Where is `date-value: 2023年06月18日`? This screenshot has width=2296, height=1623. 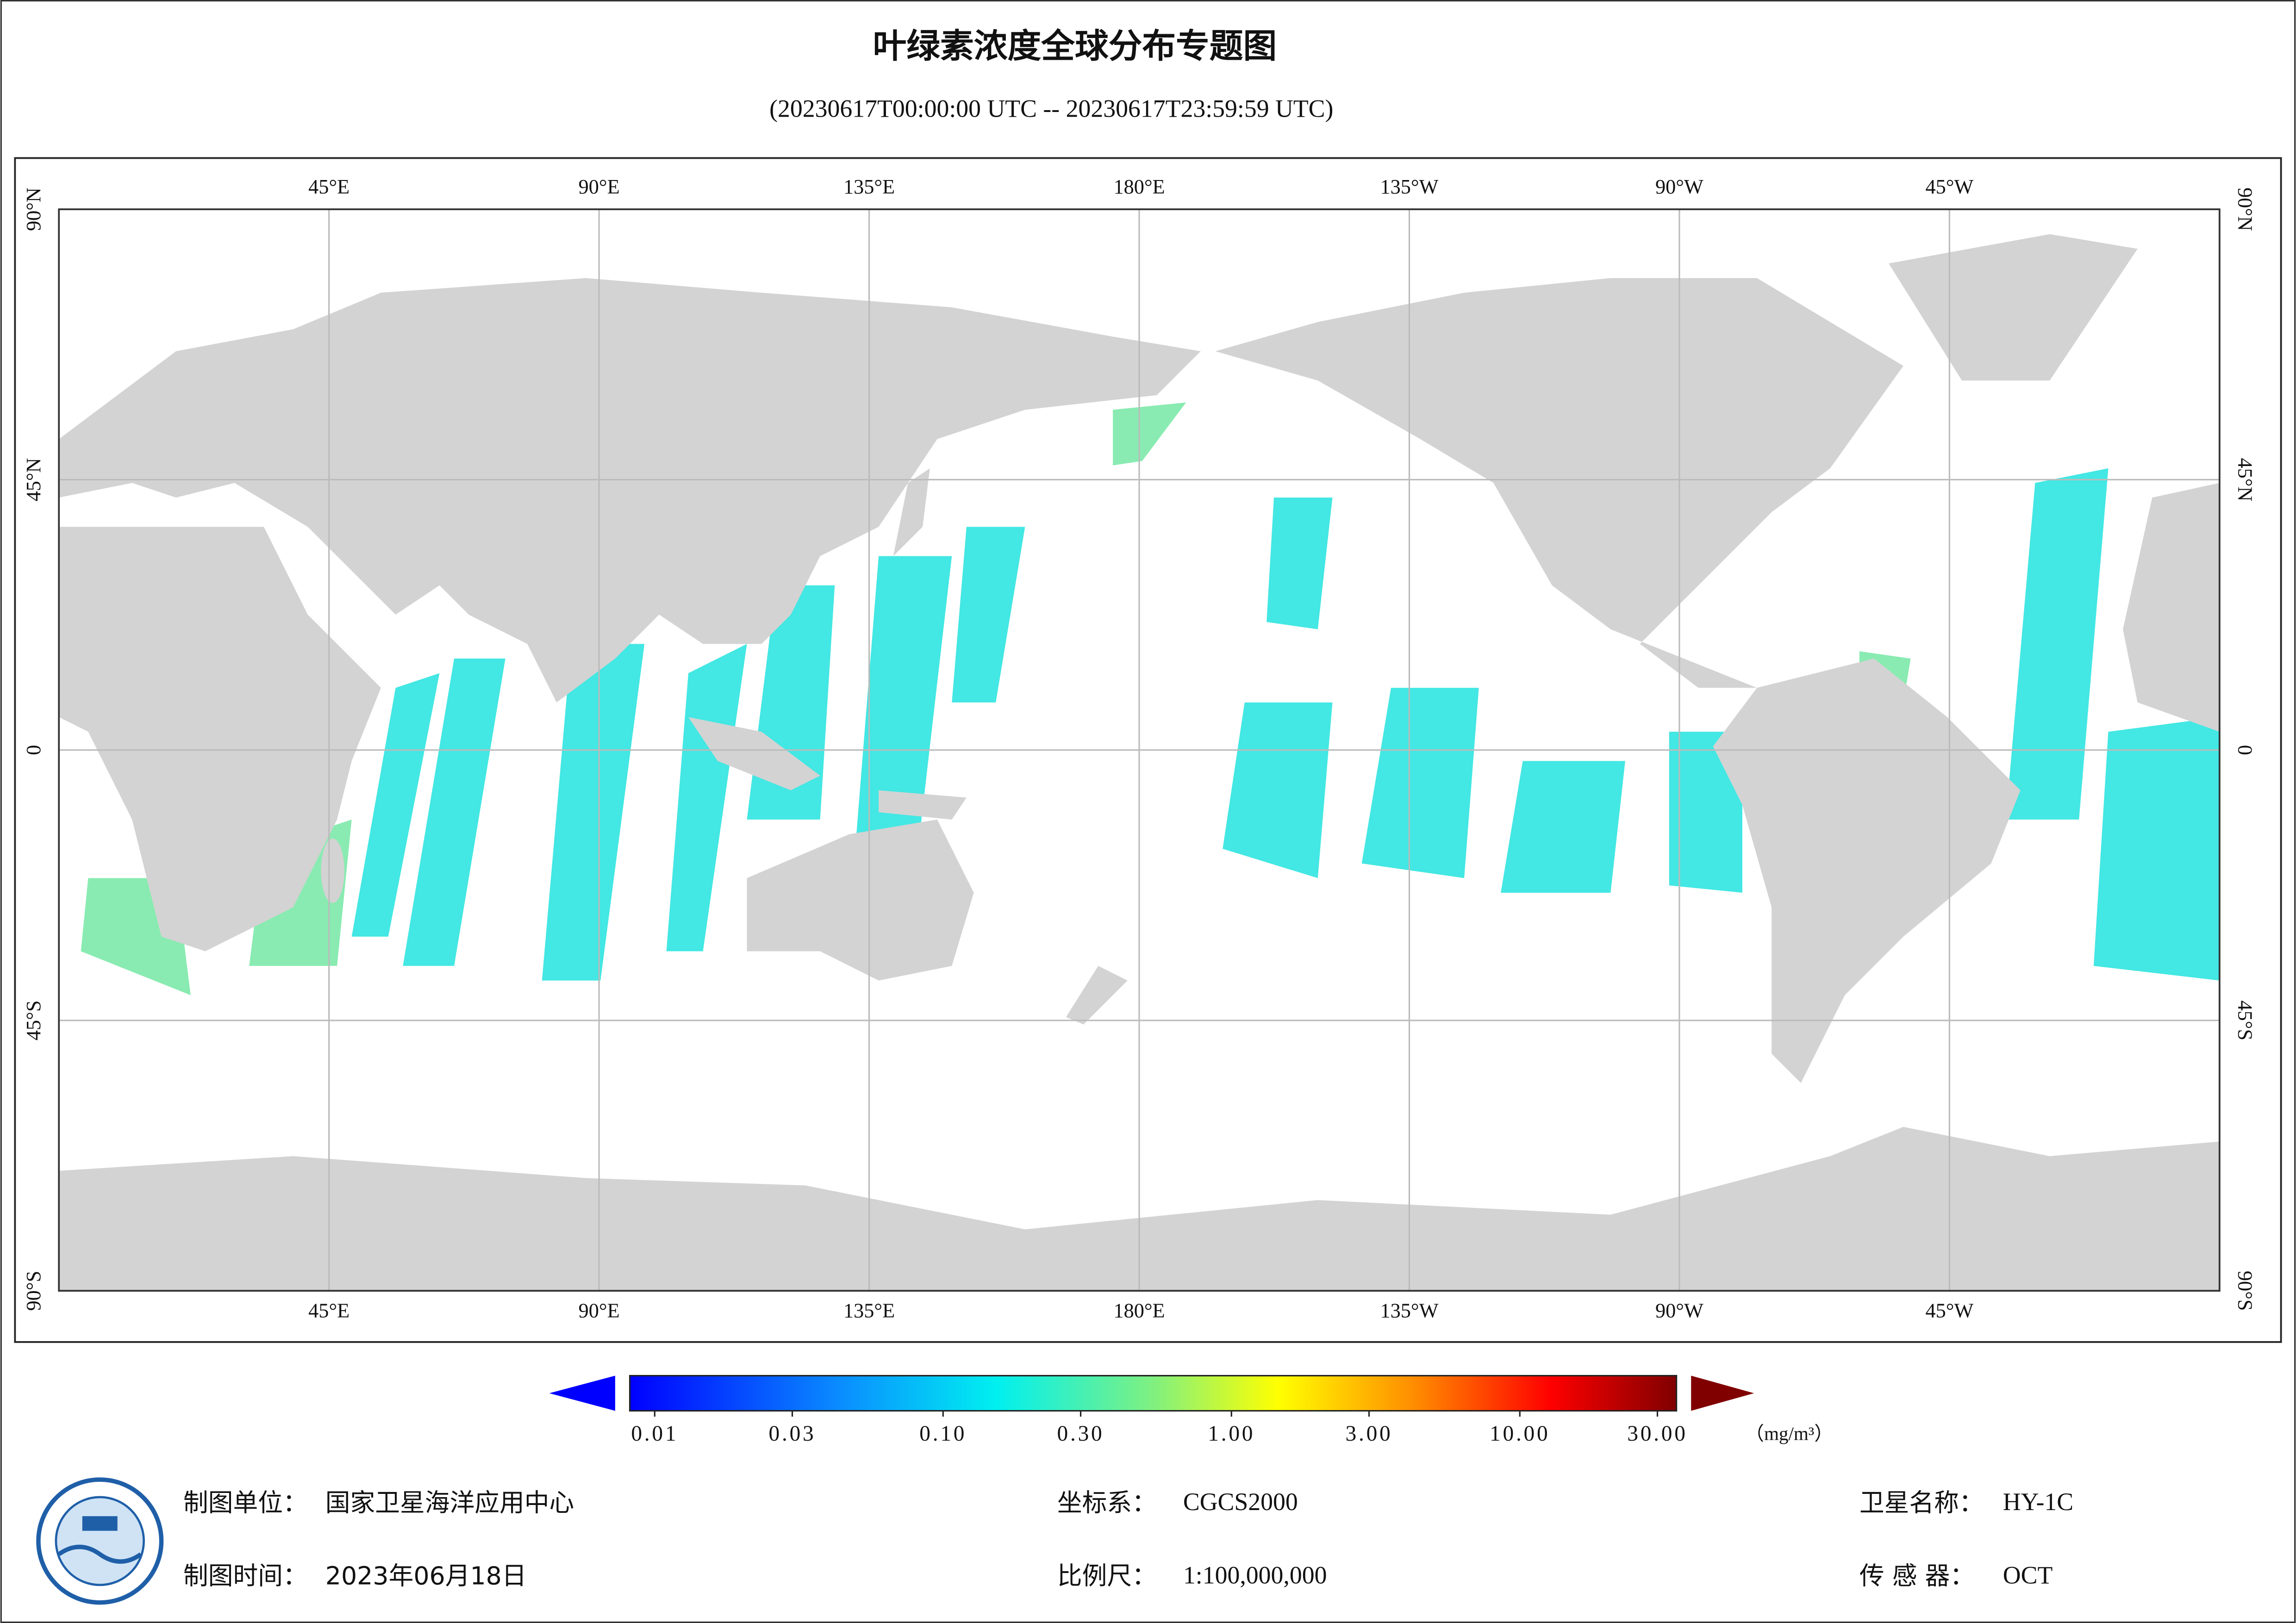
date-value: 2023年06月18日 is located at coordinates (426, 1576).